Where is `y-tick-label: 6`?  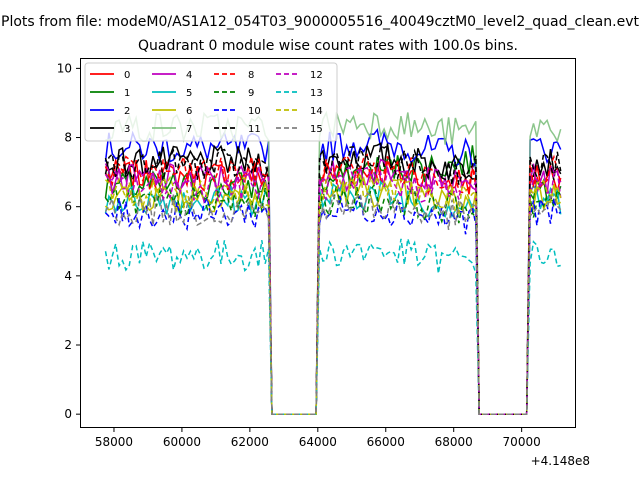 y-tick-label: 6 is located at coordinates (68, 207).